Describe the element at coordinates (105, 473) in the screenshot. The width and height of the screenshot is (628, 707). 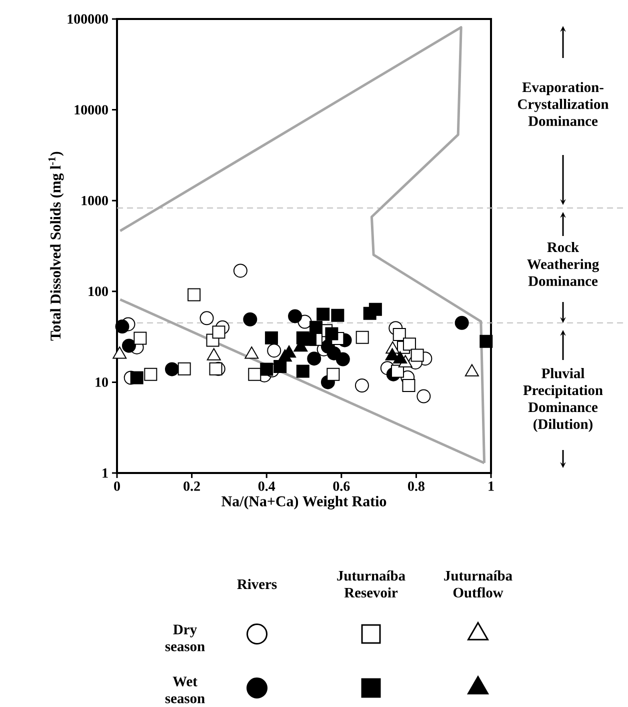
I see `y-tick-label: 1` at that location.